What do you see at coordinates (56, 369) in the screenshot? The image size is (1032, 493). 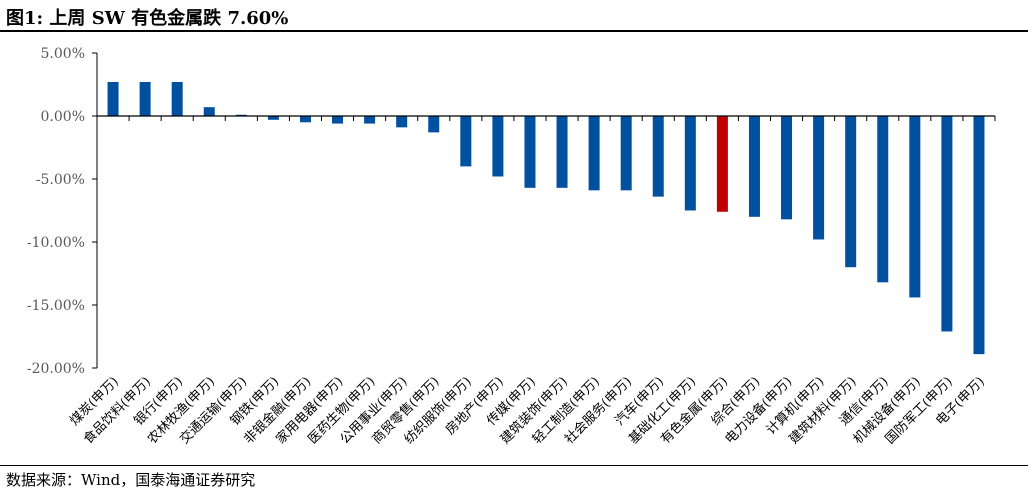 I see `y-tick-label: -20.00%` at bounding box center [56, 369].